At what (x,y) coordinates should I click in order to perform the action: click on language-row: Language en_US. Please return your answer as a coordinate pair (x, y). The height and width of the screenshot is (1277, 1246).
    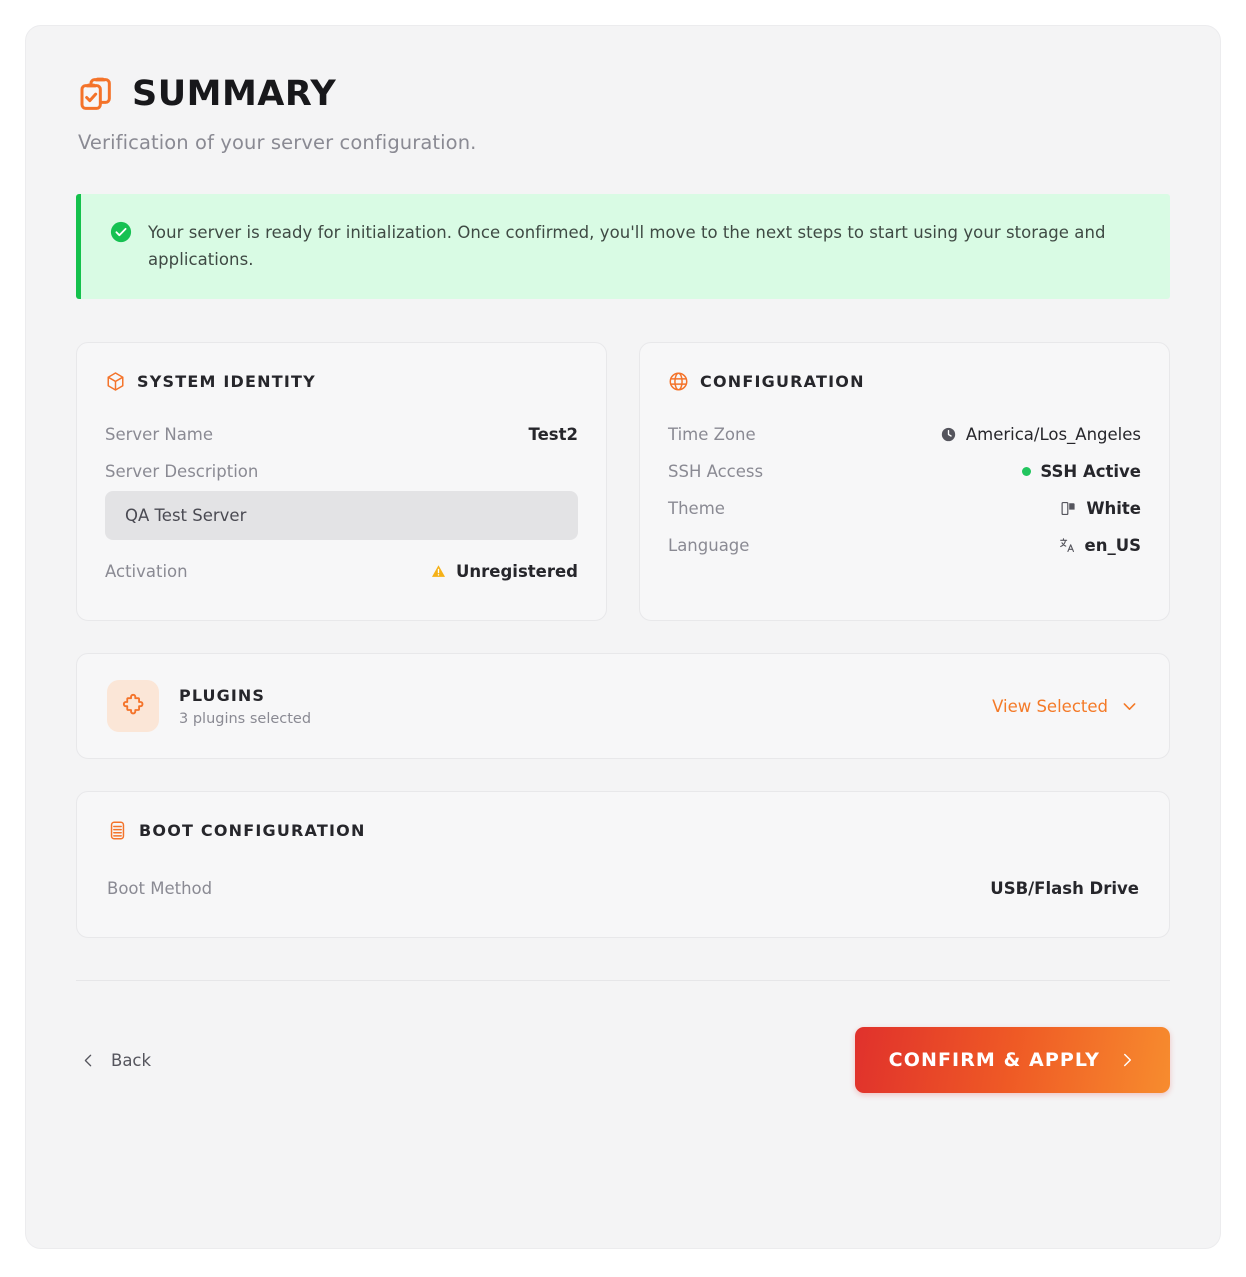
    Looking at the image, I should click on (904, 545).